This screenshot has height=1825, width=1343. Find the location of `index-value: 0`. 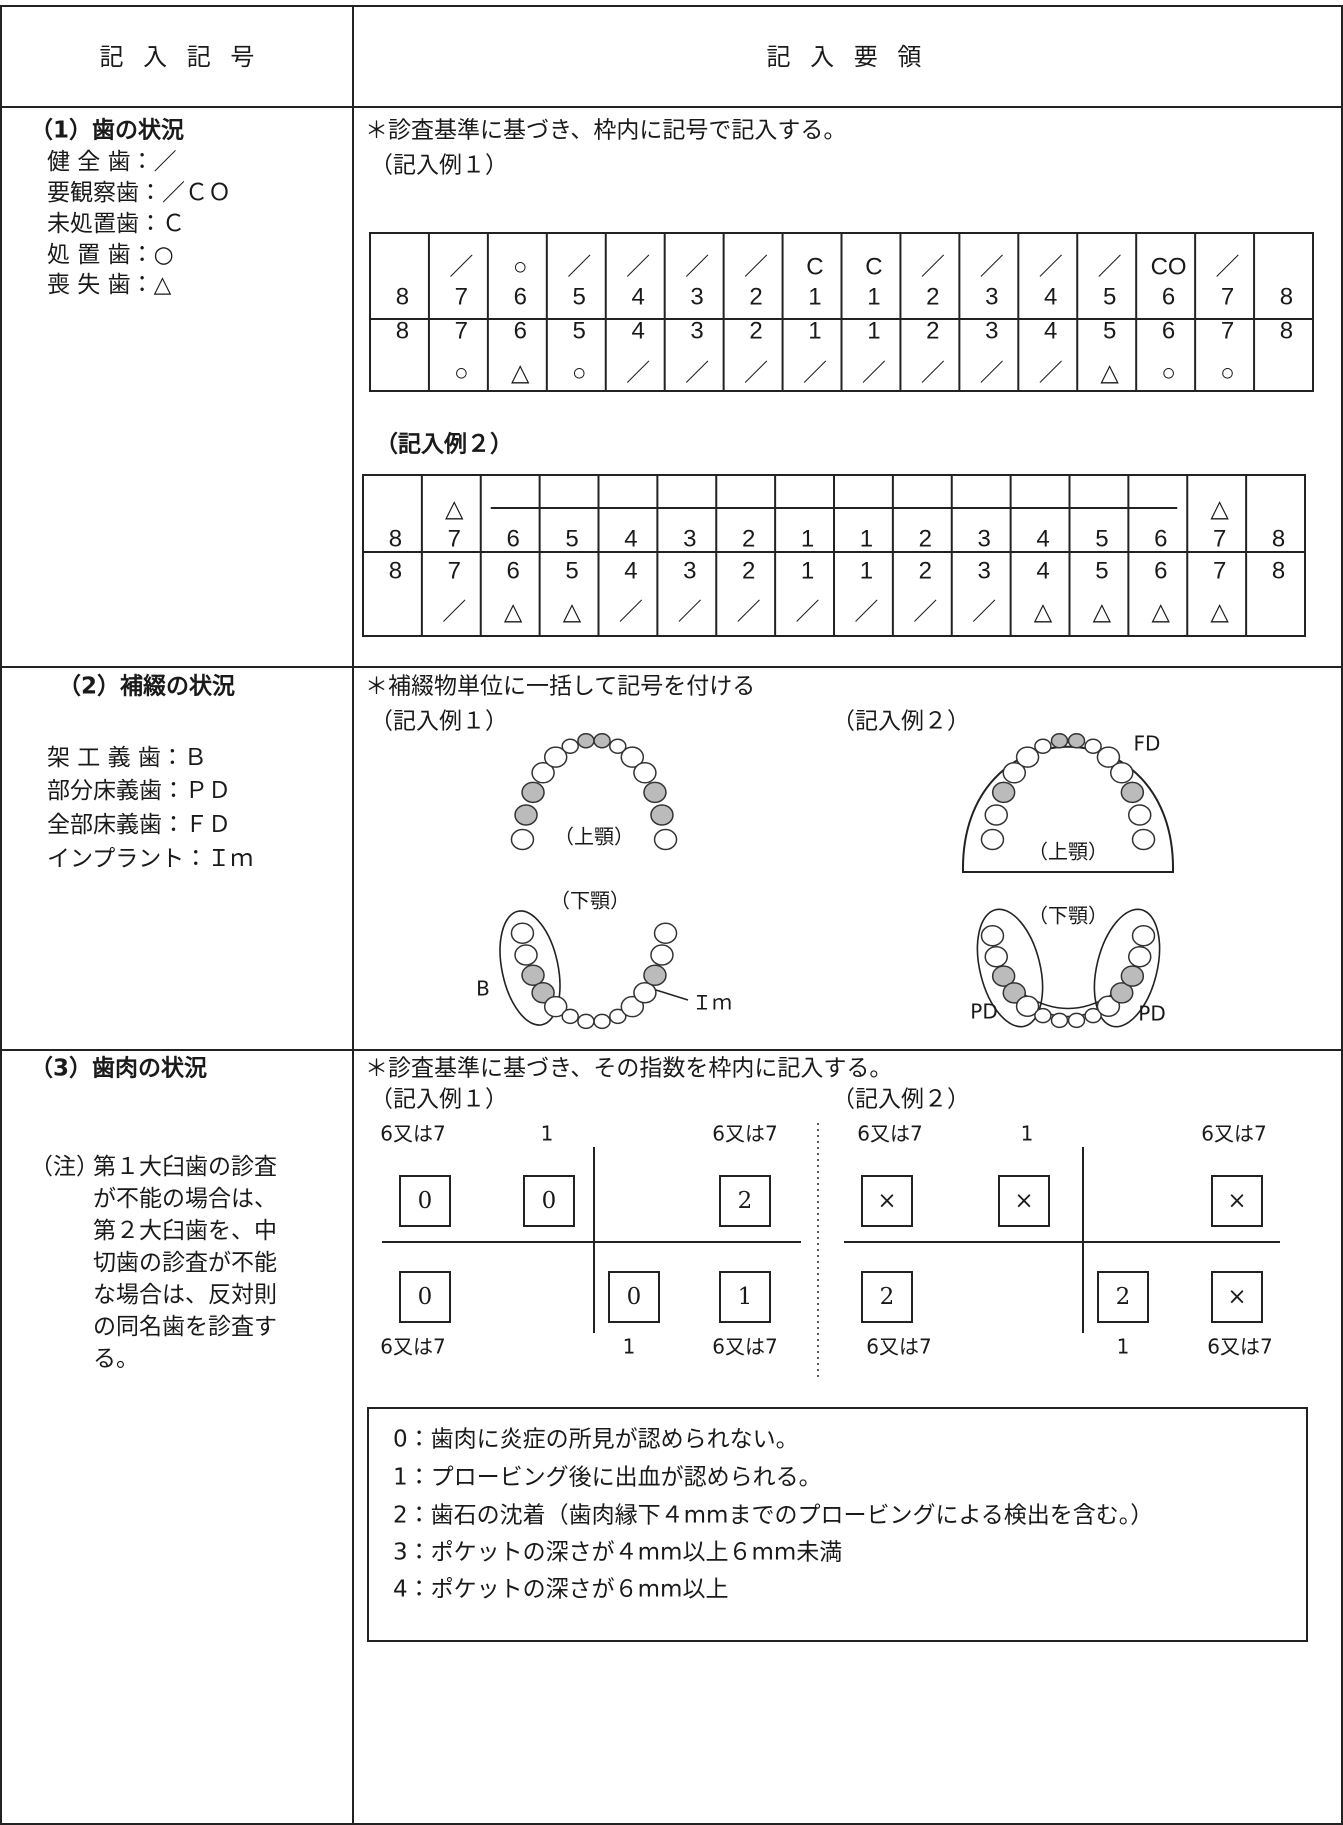

index-value: 0 is located at coordinates (425, 1297).